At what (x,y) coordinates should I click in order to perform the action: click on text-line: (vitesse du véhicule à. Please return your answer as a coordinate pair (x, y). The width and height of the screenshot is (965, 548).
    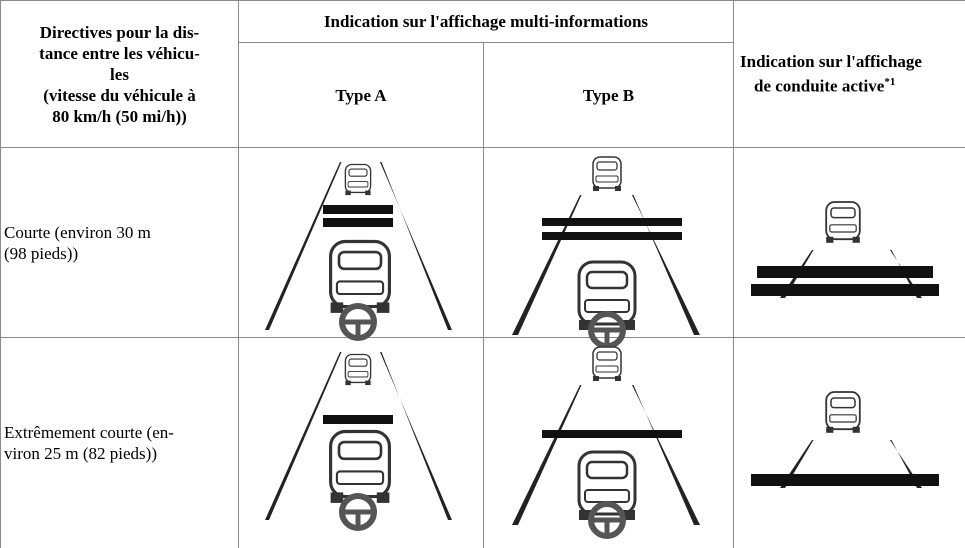
    Looking at the image, I should click on (119, 95).